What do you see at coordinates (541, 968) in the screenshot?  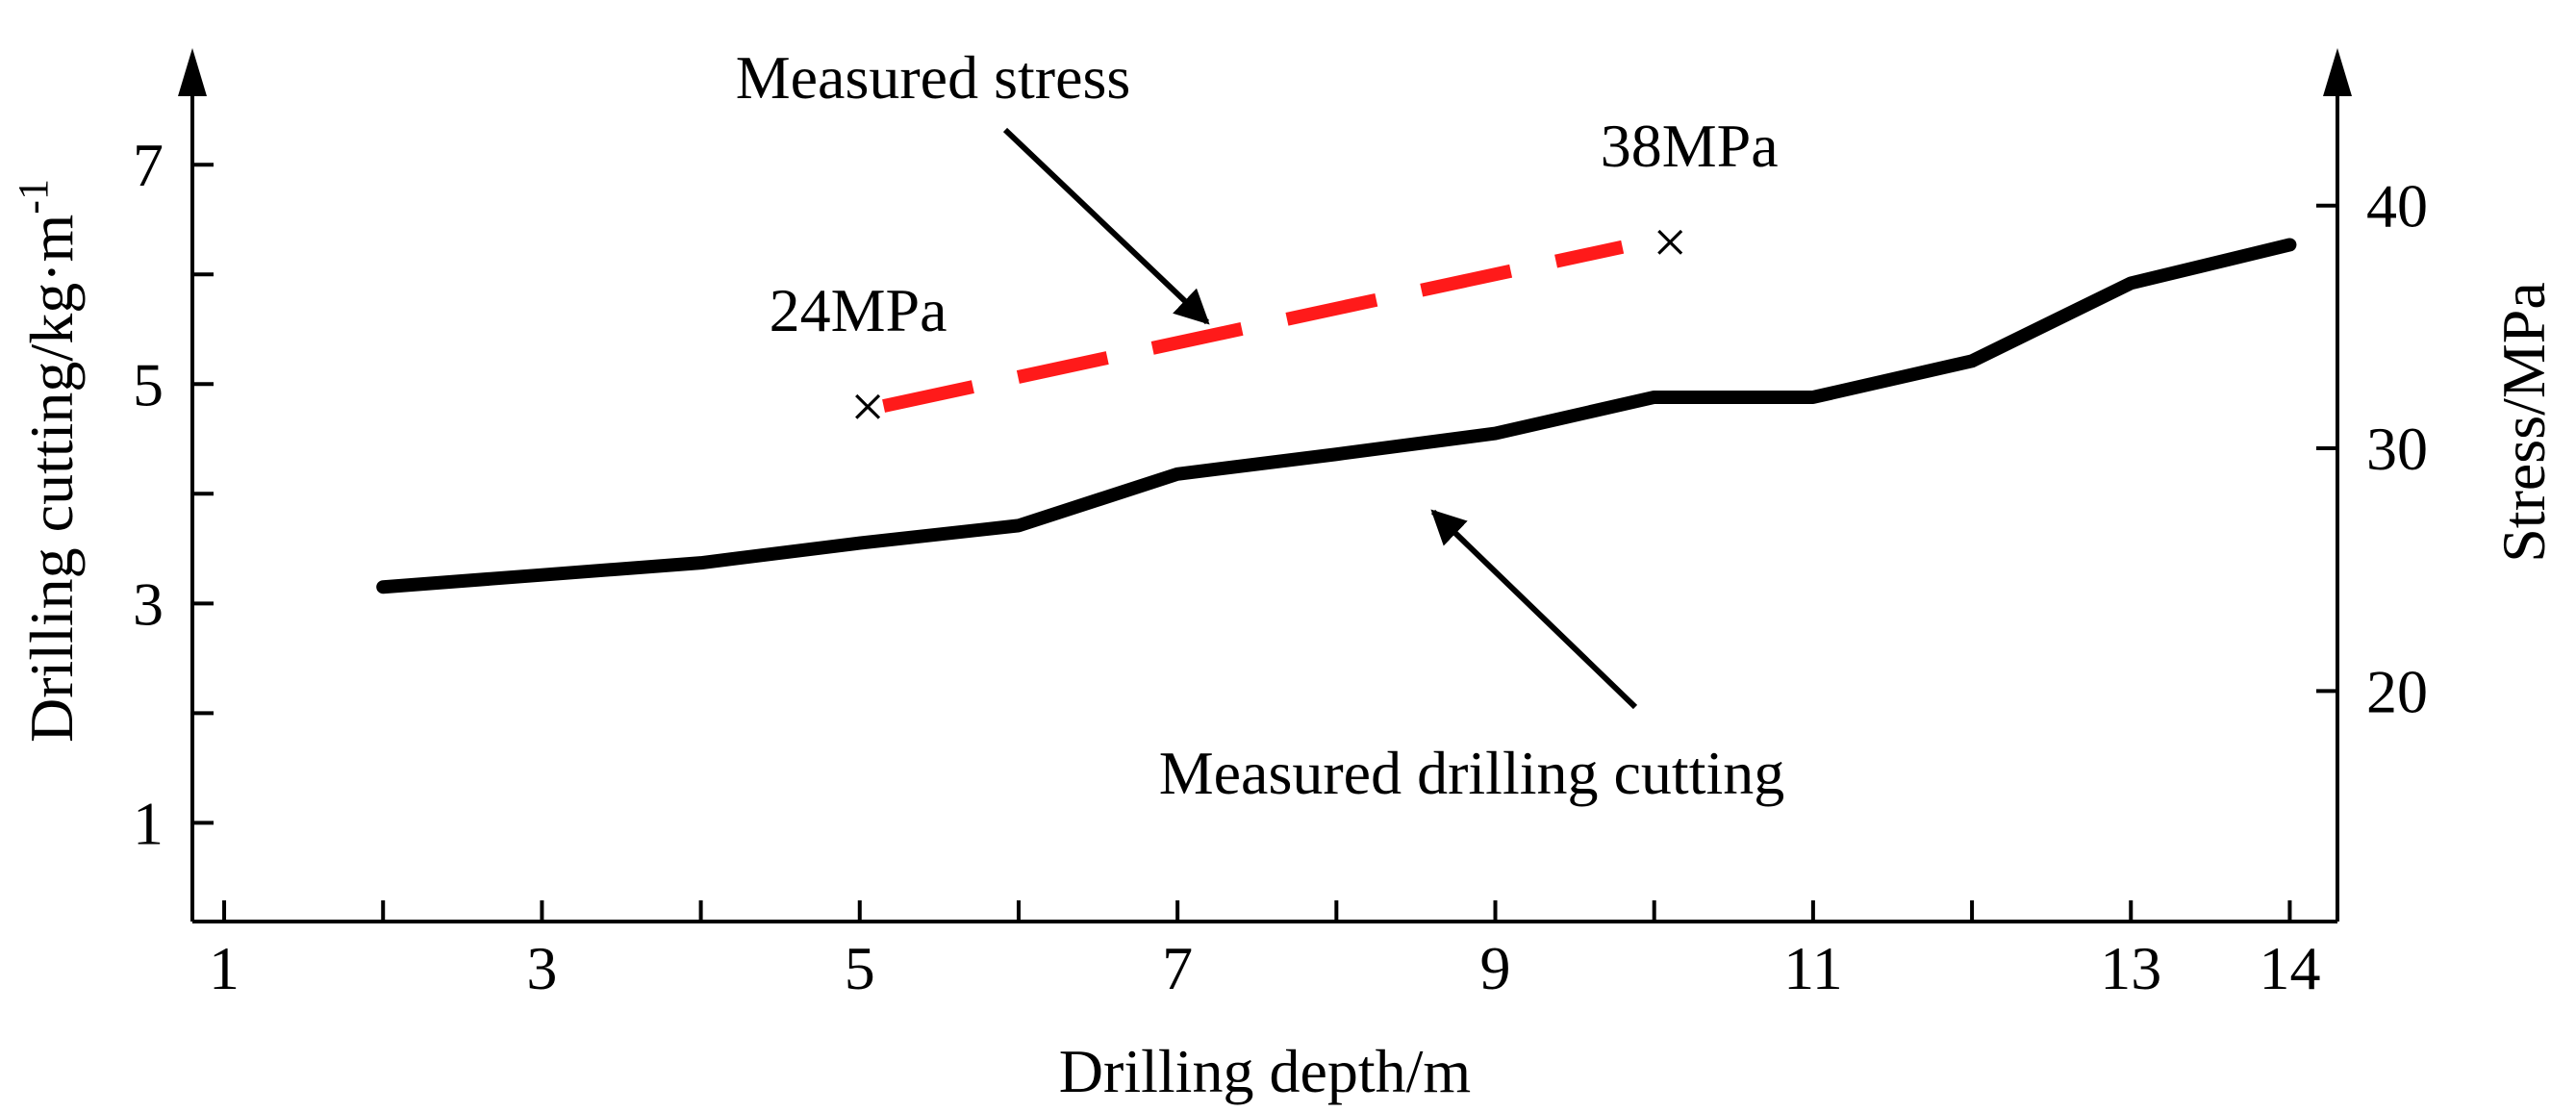 I see `x-tick-label: 3` at bounding box center [541, 968].